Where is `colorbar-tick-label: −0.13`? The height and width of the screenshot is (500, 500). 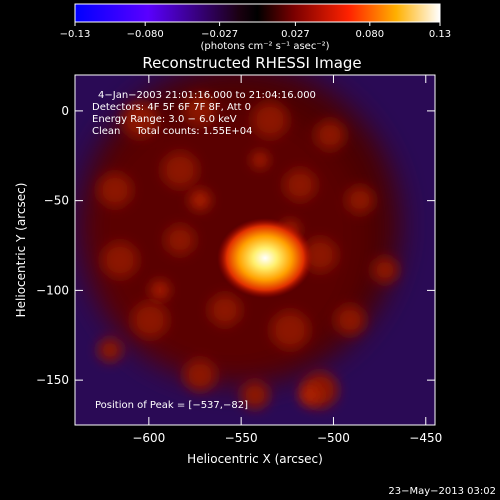
colorbar-tick-label: −0.13 is located at coordinates (75, 34).